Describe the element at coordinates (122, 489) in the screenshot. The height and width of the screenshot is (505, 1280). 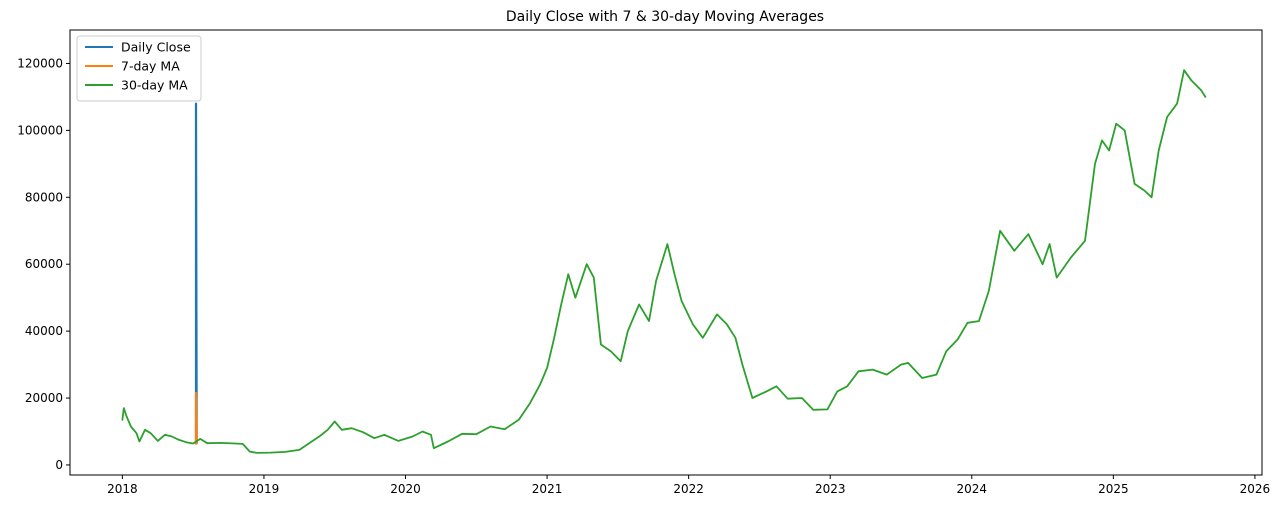
I see `x-tick-label: 2018` at that location.